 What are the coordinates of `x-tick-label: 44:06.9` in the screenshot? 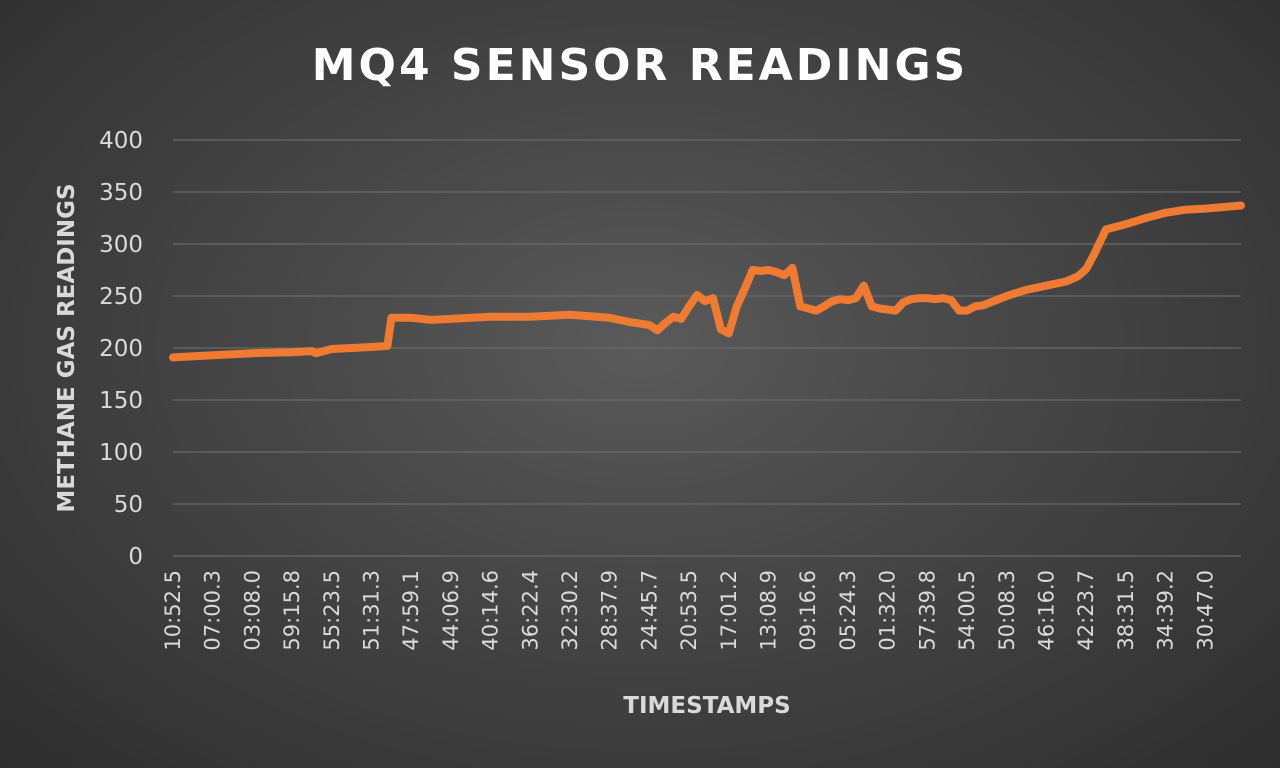 It's located at (451, 610).